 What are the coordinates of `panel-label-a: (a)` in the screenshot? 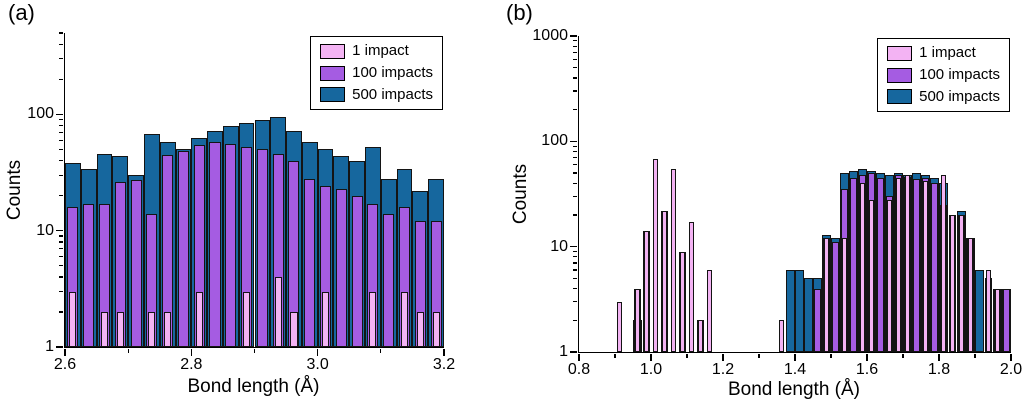 It's located at (21, 12).